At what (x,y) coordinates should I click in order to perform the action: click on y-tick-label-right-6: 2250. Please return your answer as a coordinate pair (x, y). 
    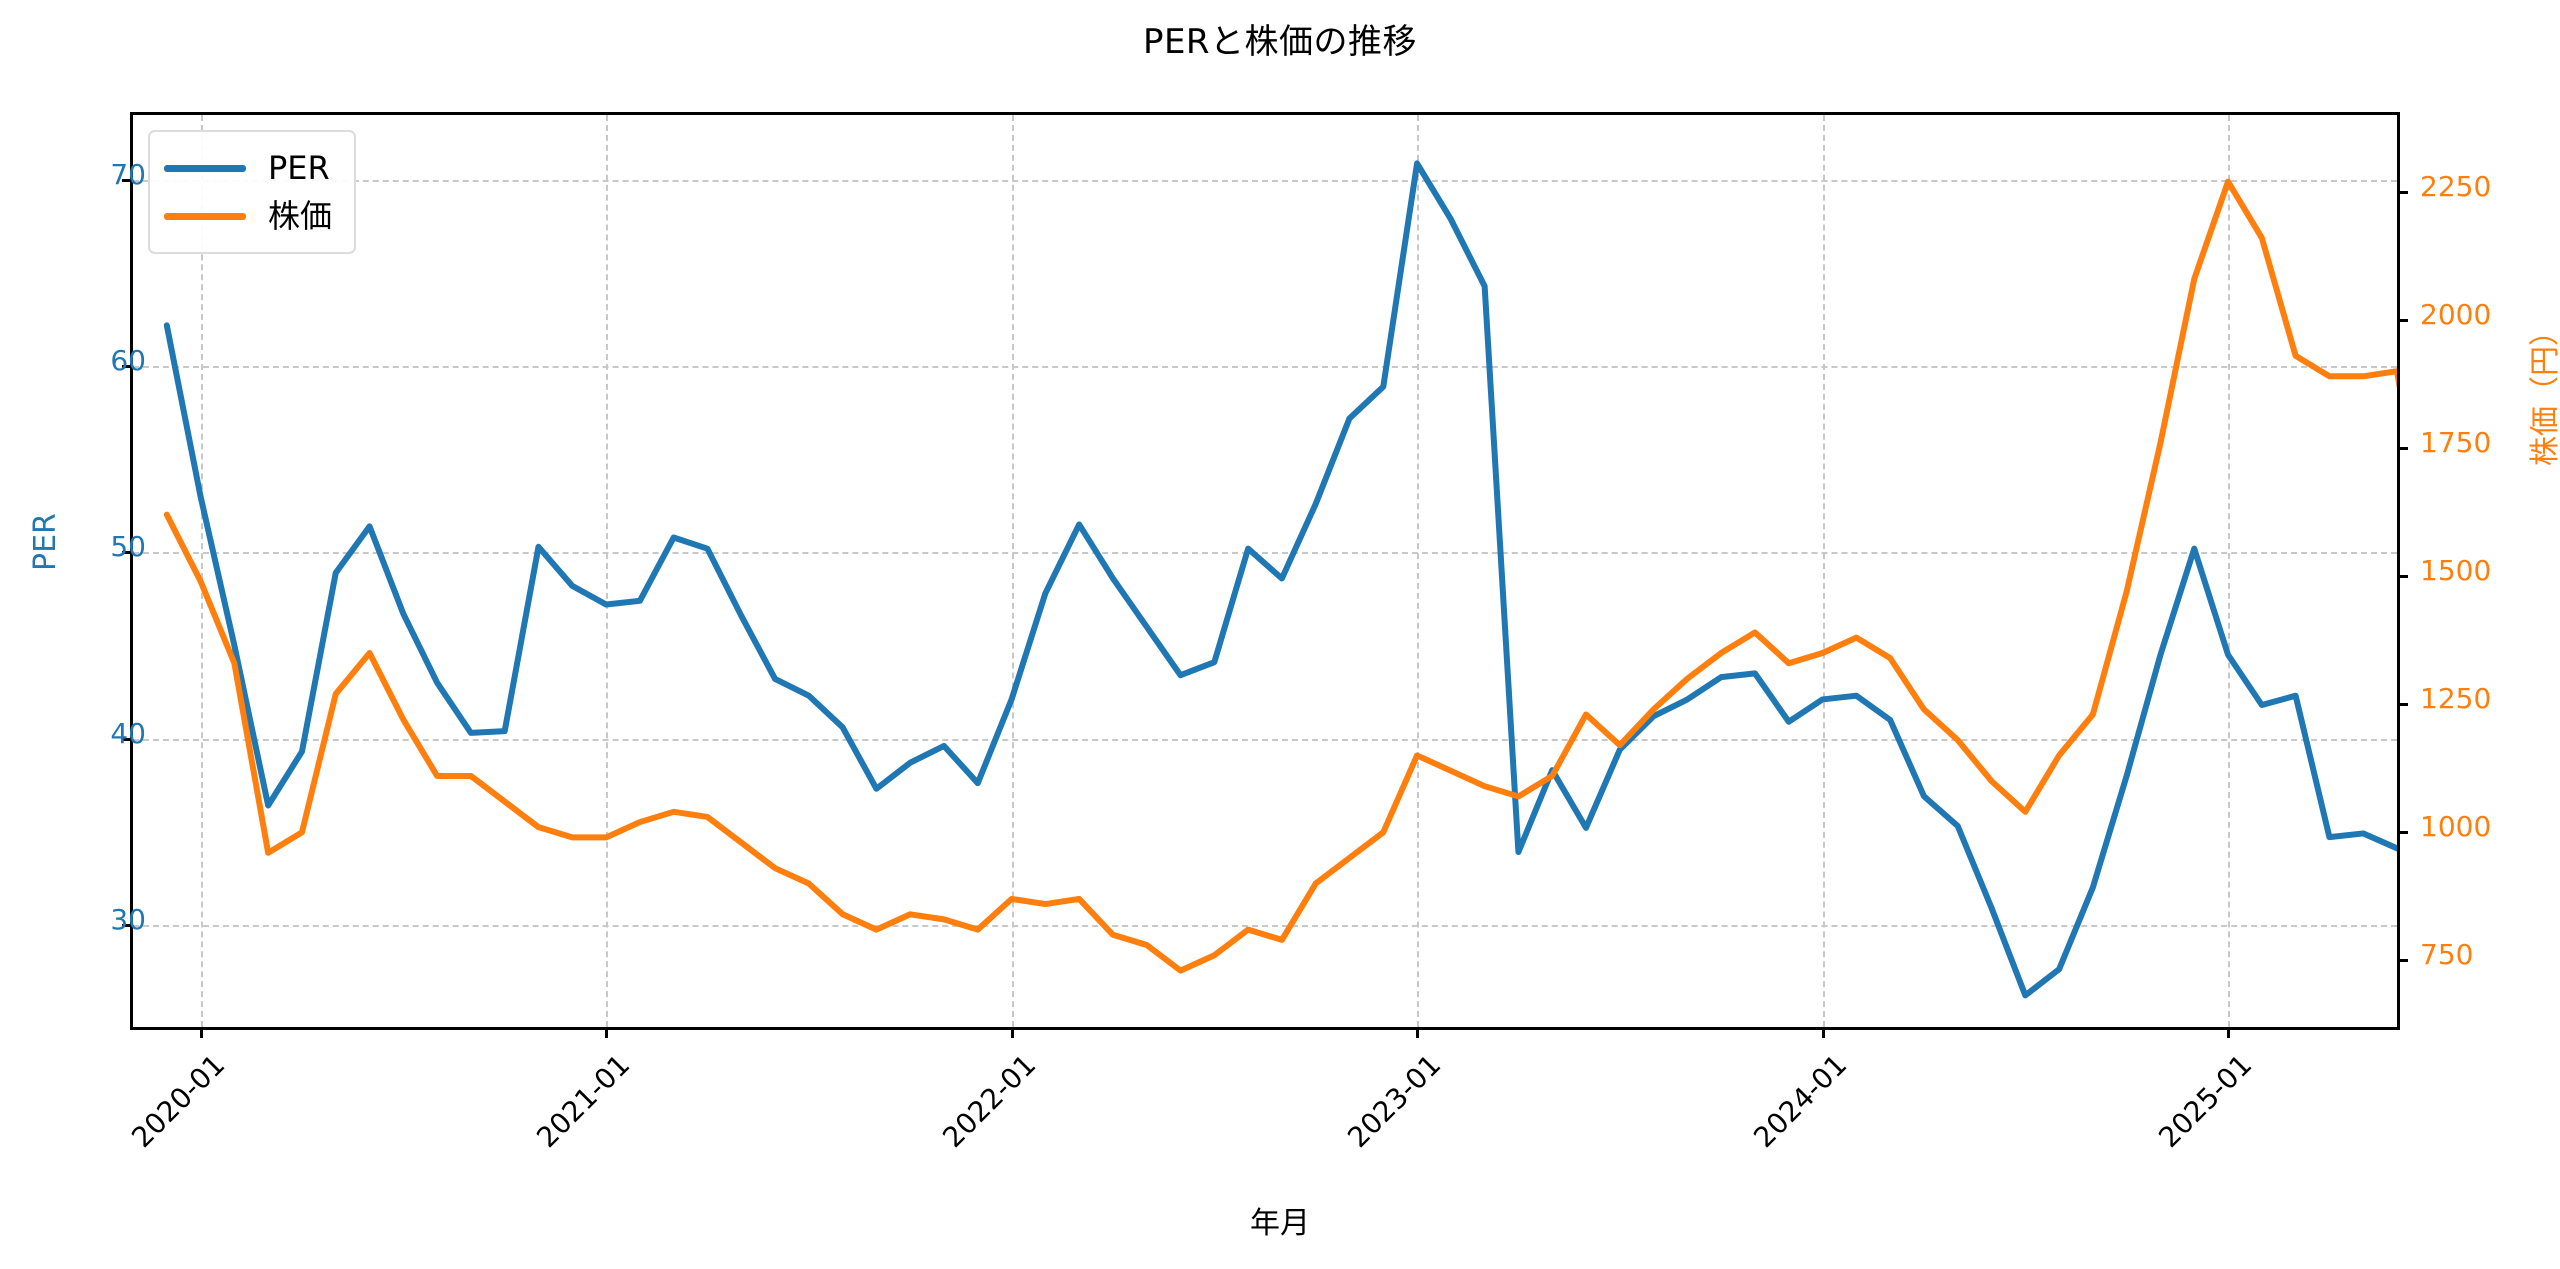
    Looking at the image, I should click on (2456, 186).